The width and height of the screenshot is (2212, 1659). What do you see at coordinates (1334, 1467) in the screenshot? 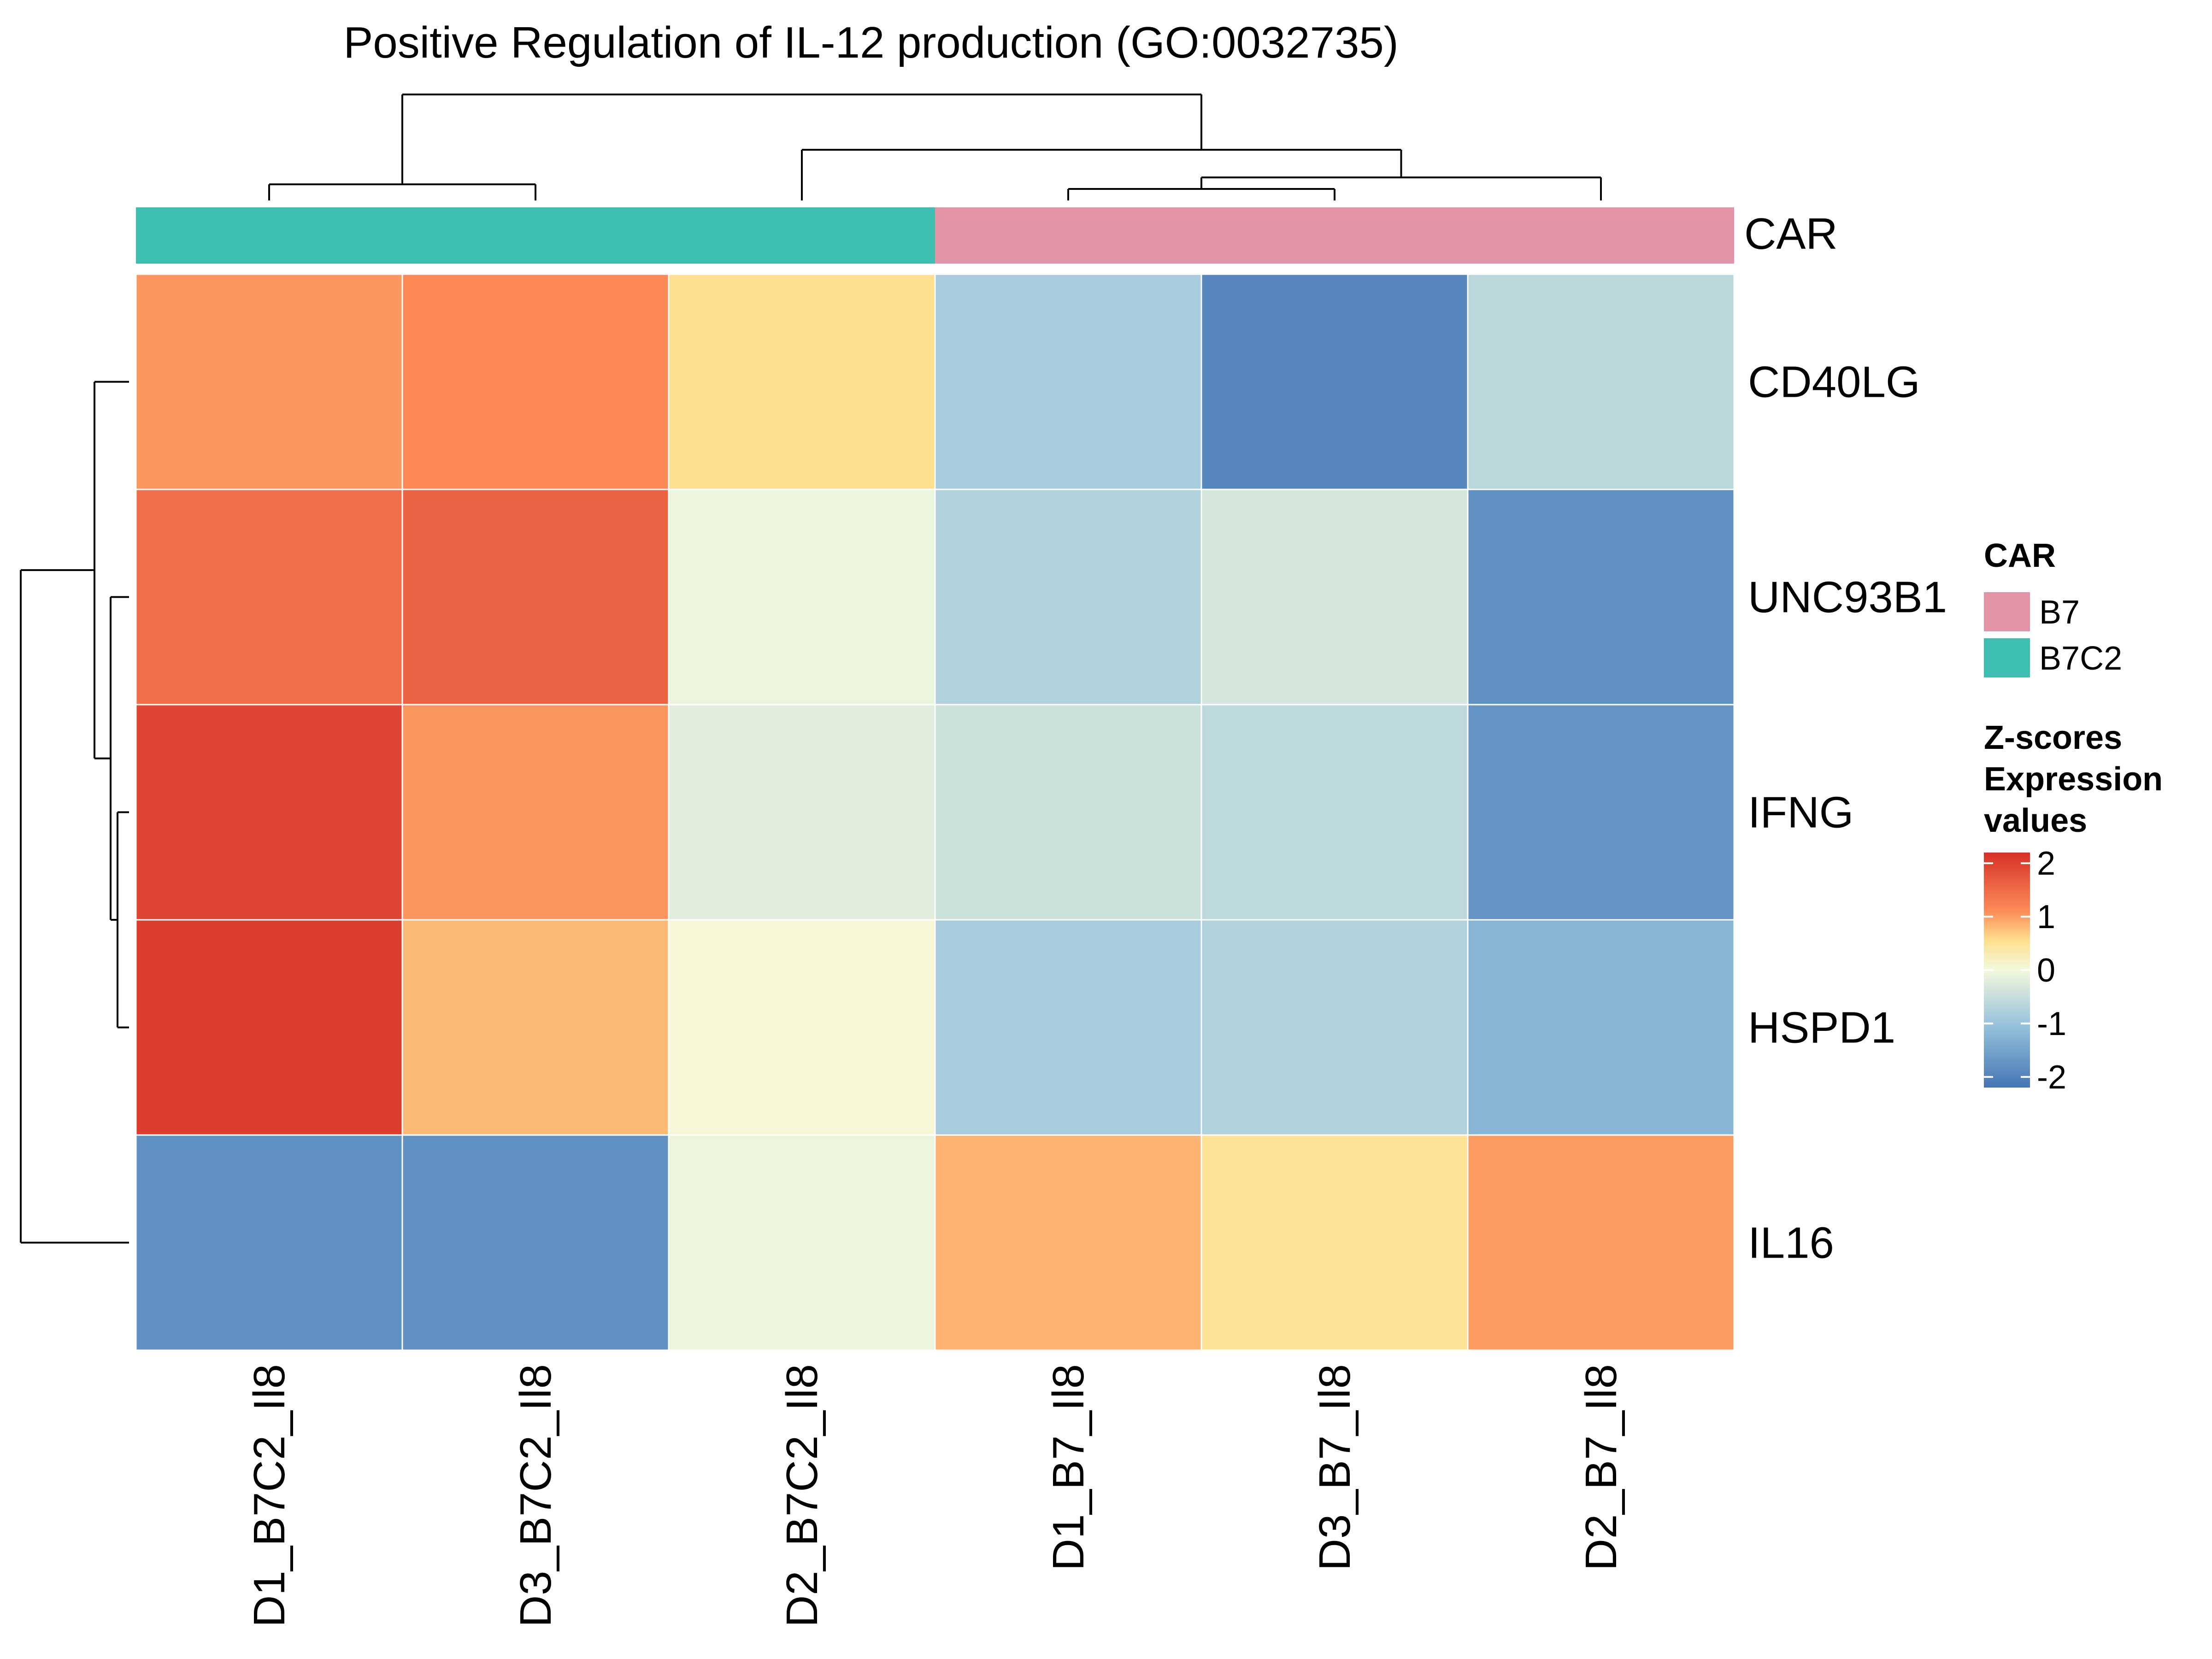
I see `column-label: D3_B7_Il8` at bounding box center [1334, 1467].